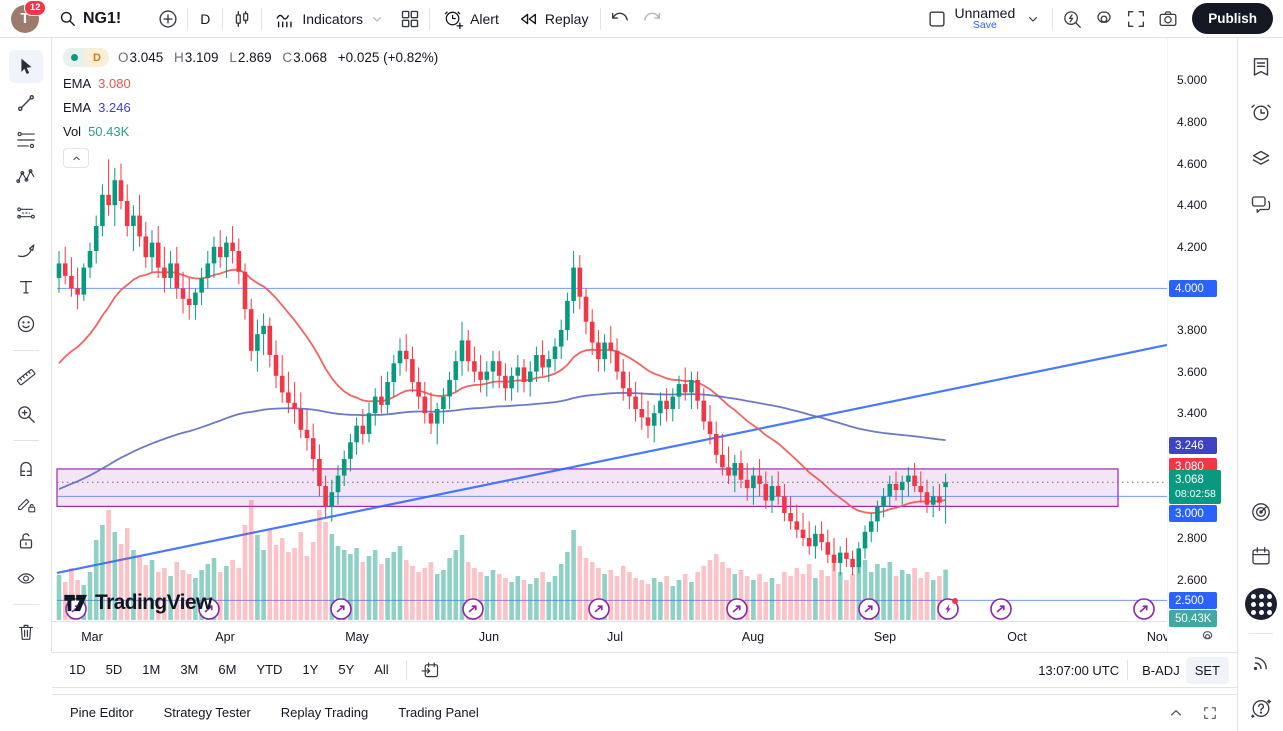 This screenshot has width=1283, height=731. What do you see at coordinates (985, 18) in the screenshot?
I see `layout-name-button: Unnamed Save` at bounding box center [985, 18].